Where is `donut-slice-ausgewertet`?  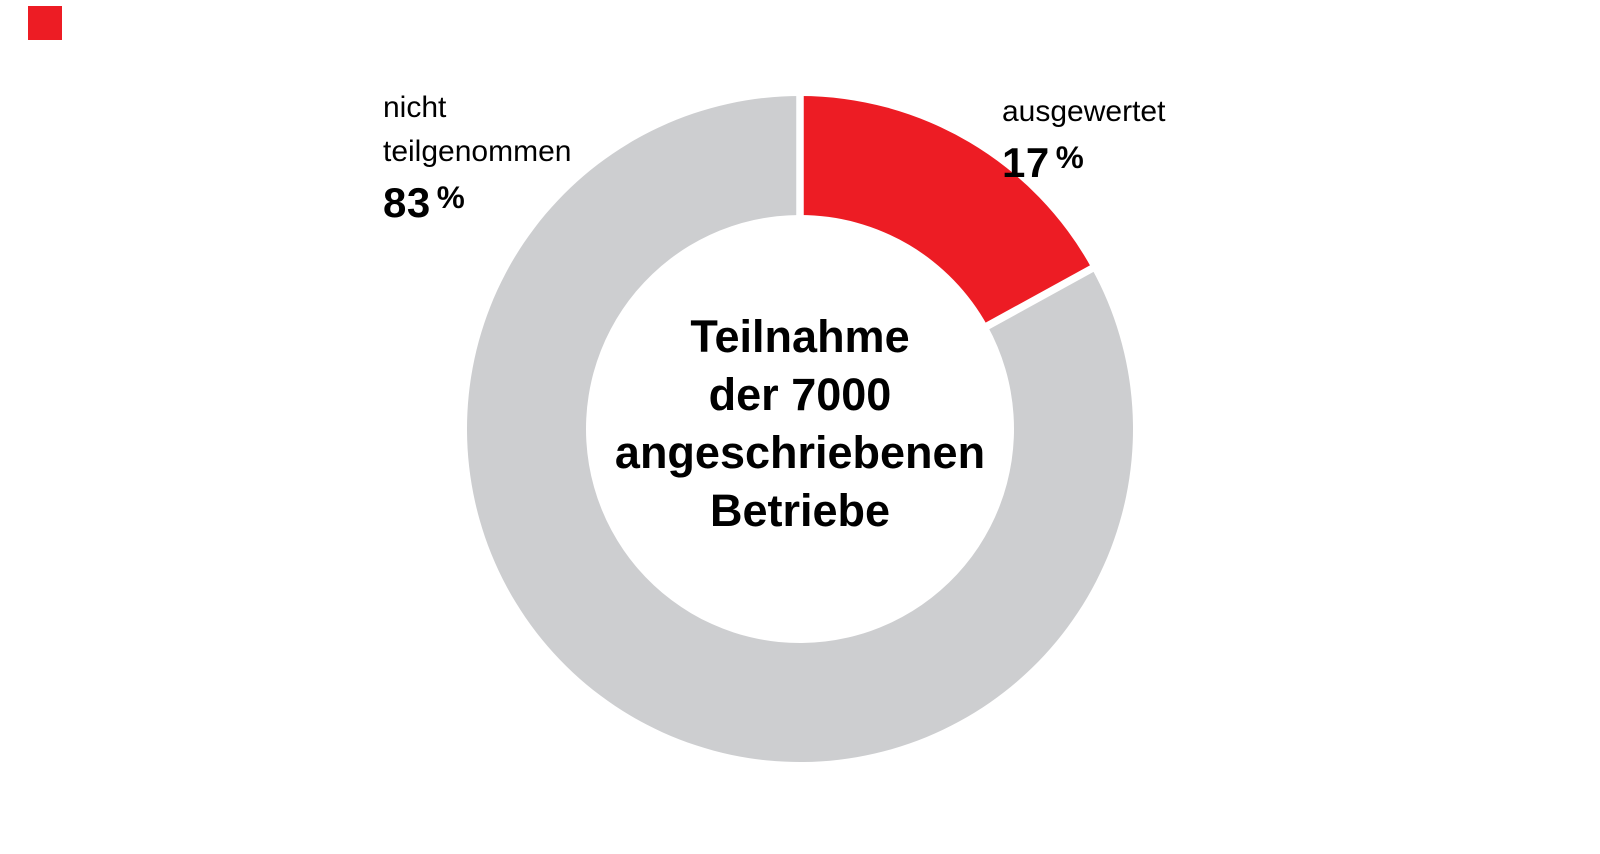 donut-slice-ausgewertet is located at coordinates (946, 211).